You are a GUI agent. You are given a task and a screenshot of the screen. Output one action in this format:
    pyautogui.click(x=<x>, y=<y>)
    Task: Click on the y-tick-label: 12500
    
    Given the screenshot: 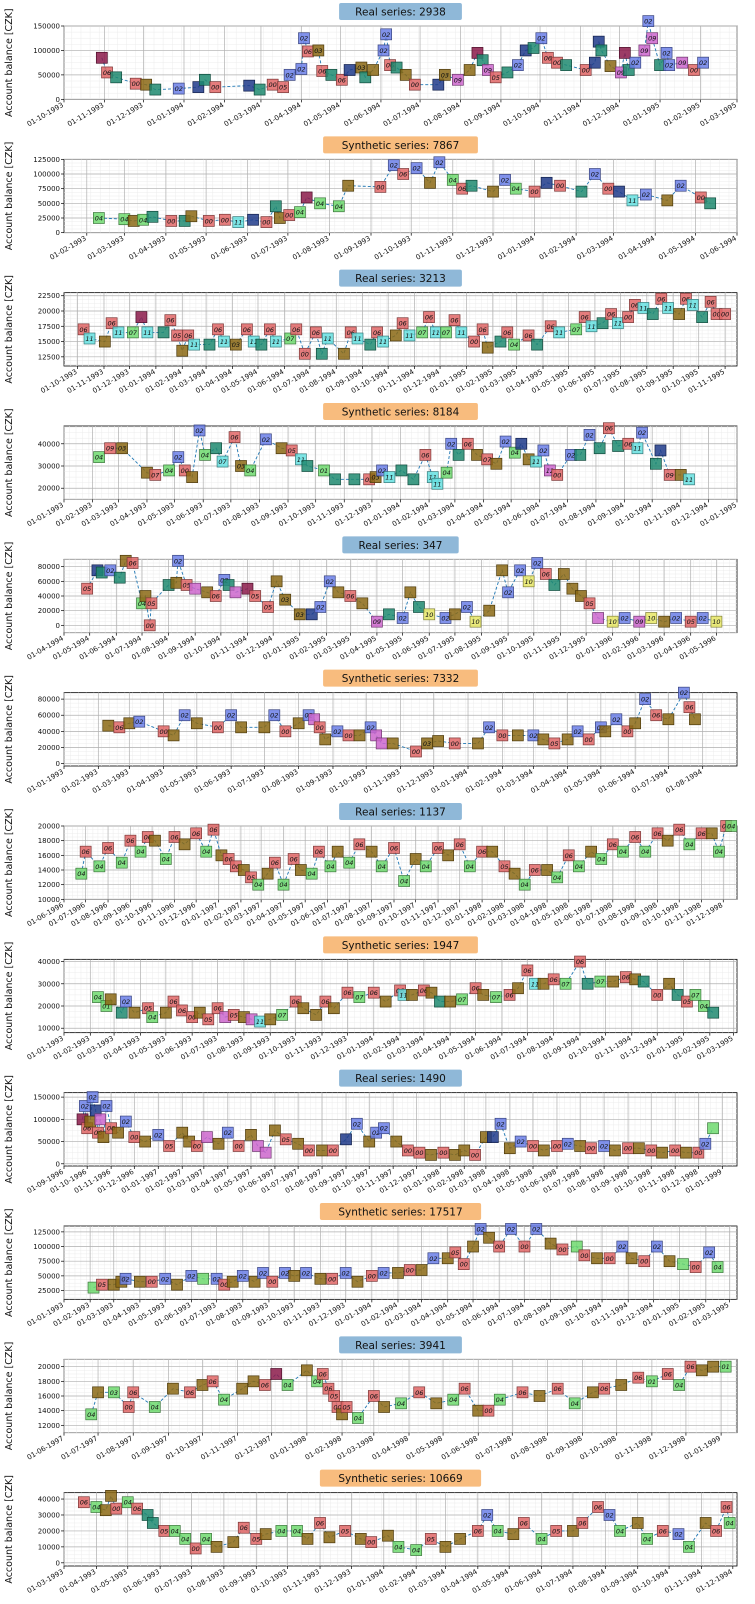 What is the action you would take?
    pyautogui.click(x=49, y=357)
    